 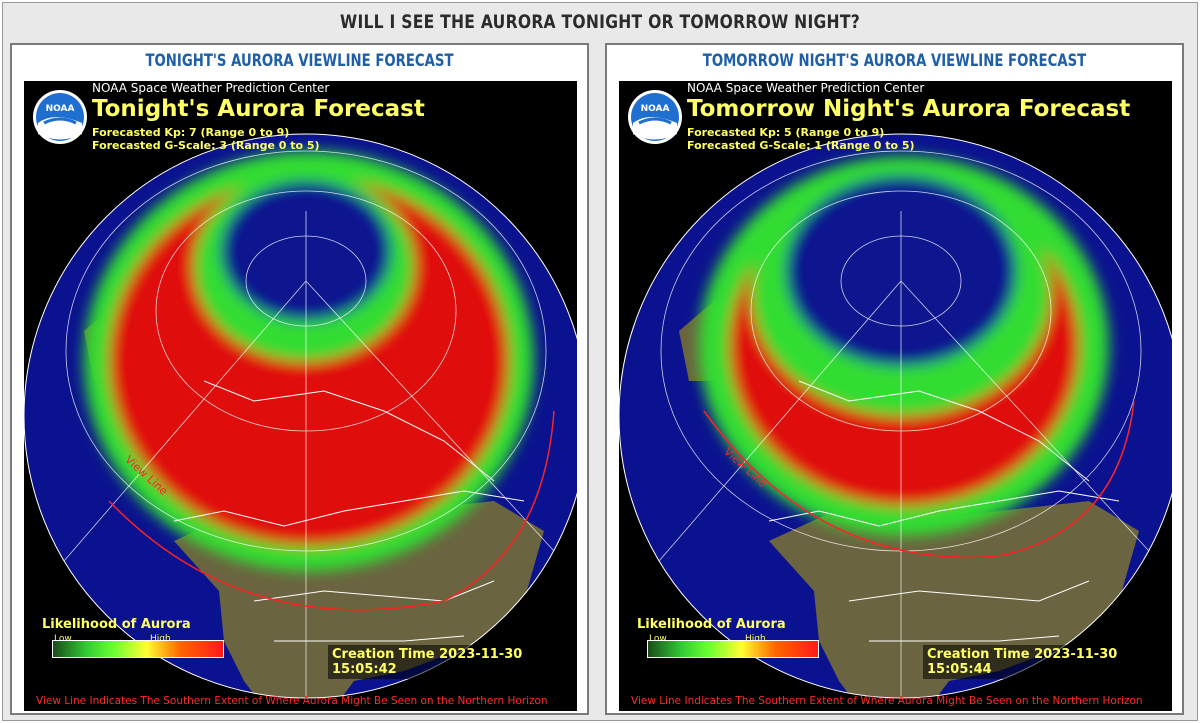 I want to click on g-scale-forecast: Forecasted G-Scale: 3 (Range 0 to 5), so click(x=206, y=145).